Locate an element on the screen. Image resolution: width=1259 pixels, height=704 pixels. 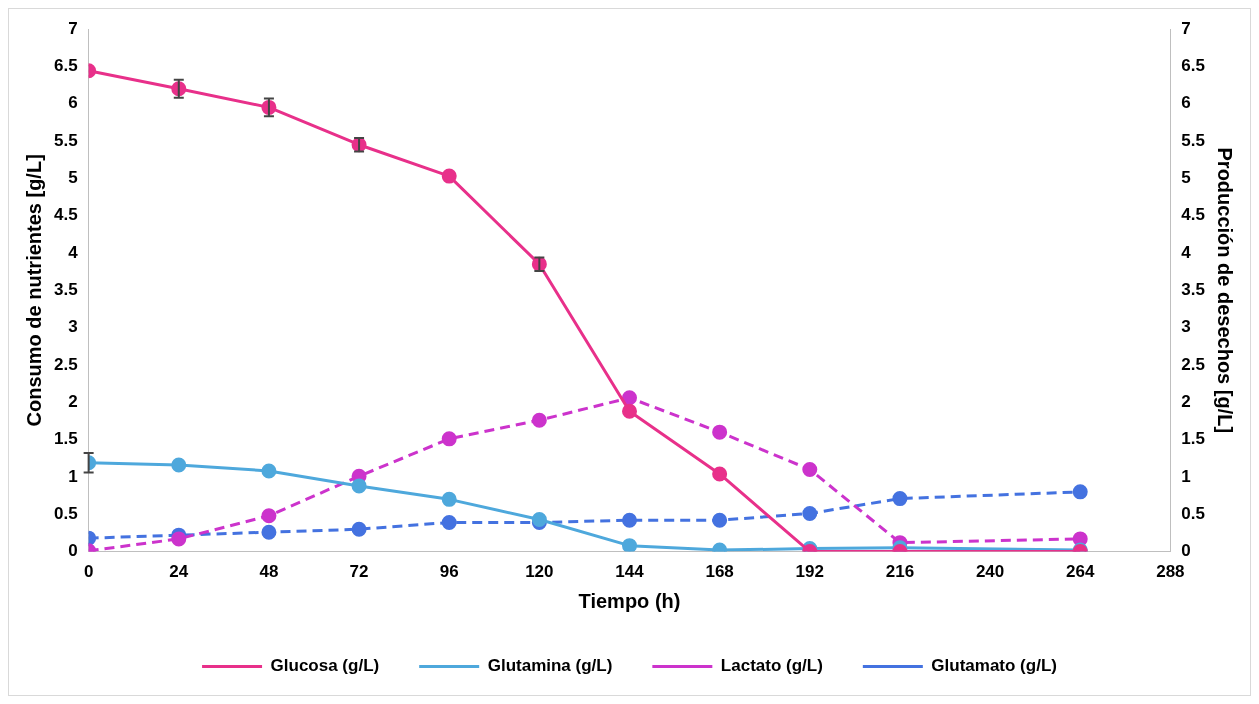
y-tick-label: 7 is located at coordinates (73, 28).